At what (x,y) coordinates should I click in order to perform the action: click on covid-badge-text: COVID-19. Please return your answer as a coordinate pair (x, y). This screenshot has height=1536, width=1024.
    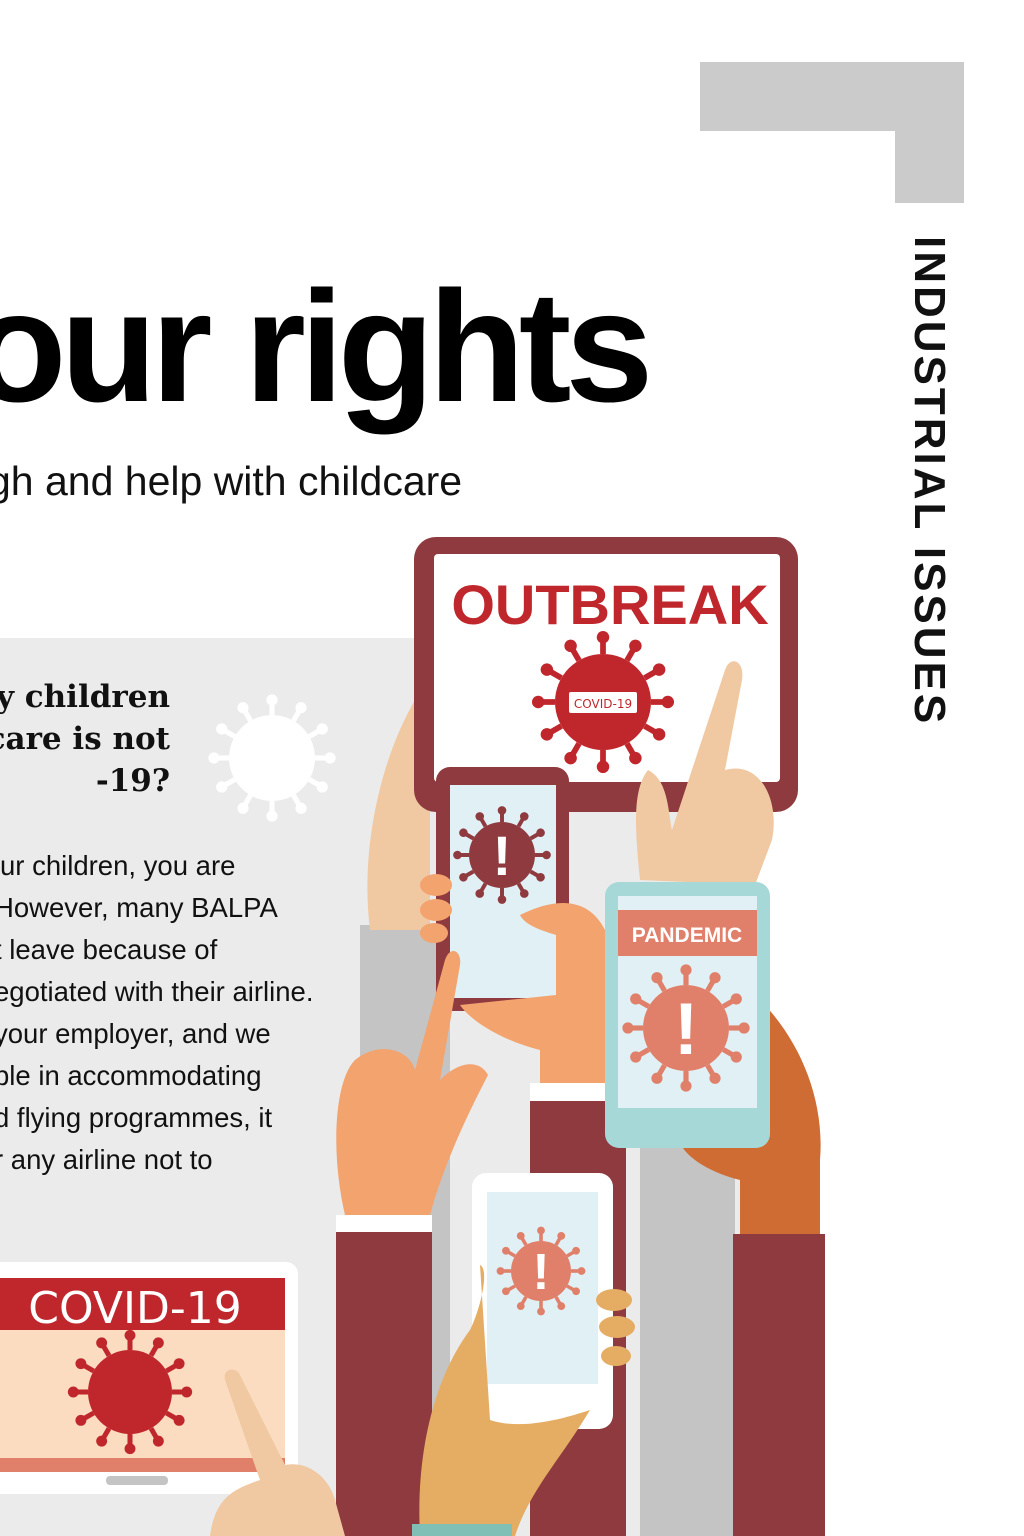
    Looking at the image, I should click on (603, 704).